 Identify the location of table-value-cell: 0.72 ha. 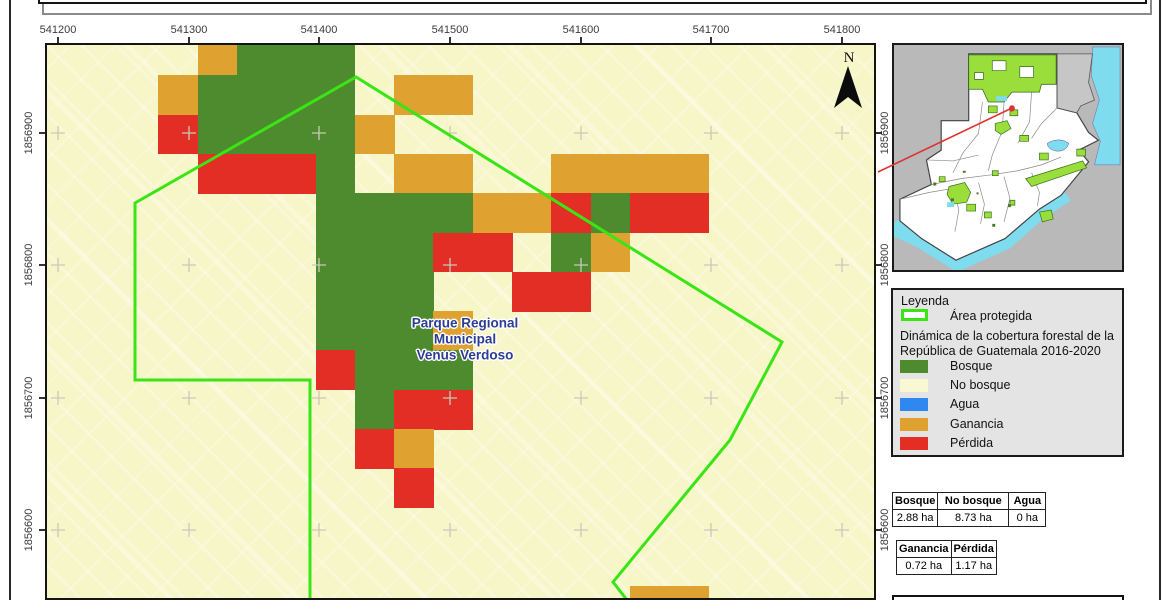
(924, 566).